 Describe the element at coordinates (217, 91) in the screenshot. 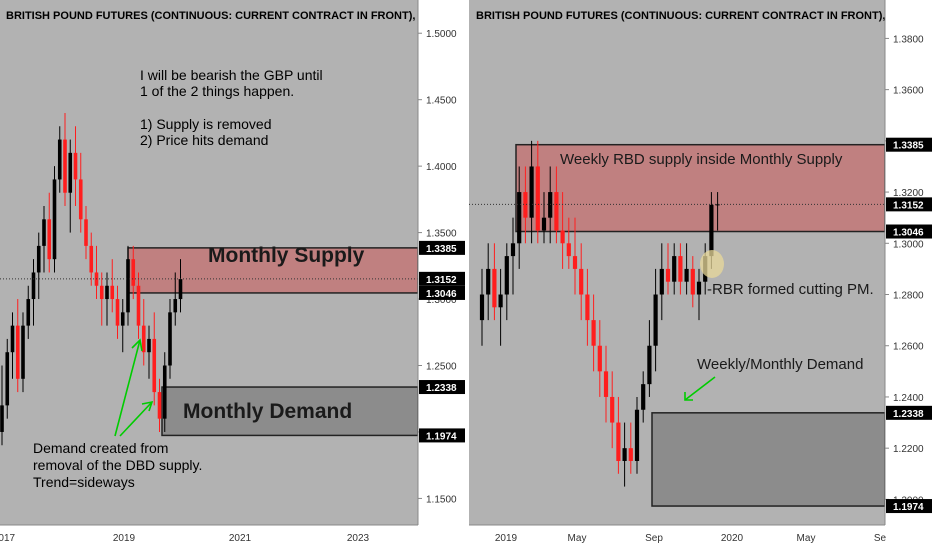

I see `note-line-2: 1 of the 2 things happen.` at that location.